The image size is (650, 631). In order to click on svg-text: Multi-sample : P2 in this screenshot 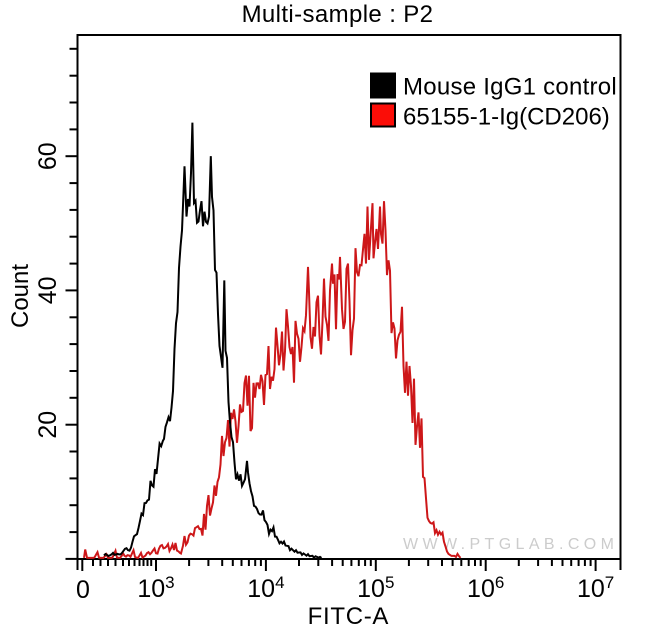, I will do `click(338, 14)`.